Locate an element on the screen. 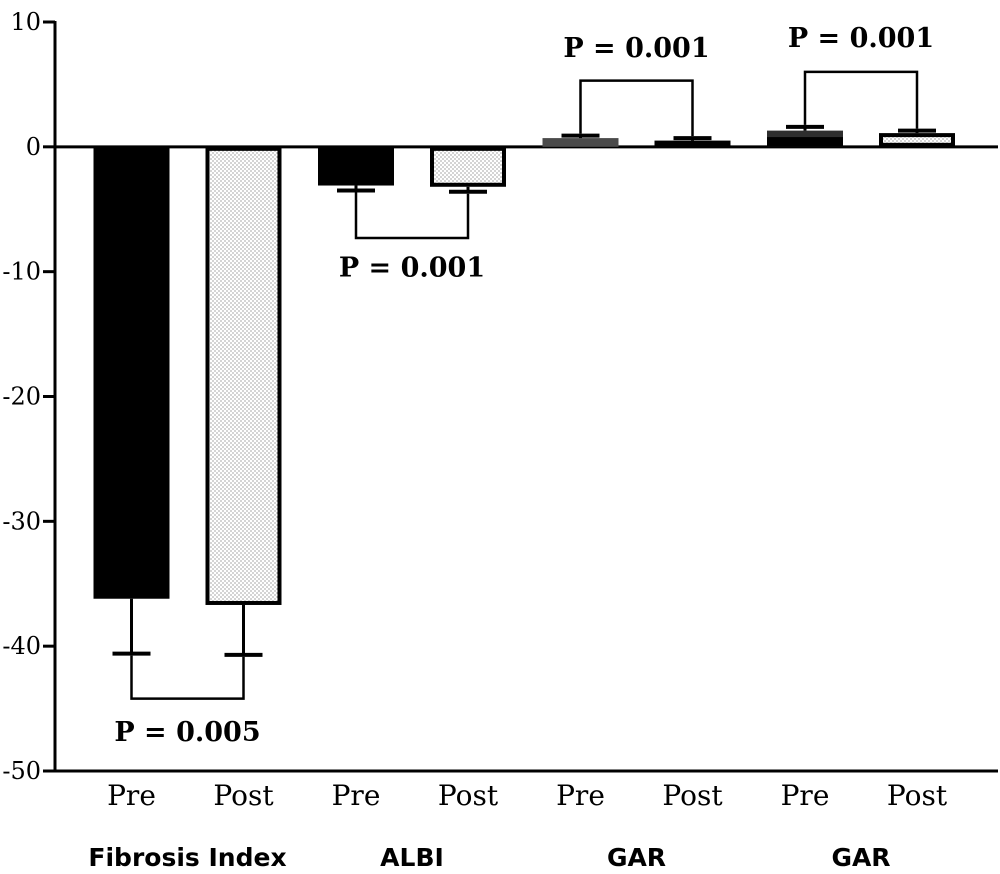  y-tick-label: -30 is located at coordinates (21, 521).